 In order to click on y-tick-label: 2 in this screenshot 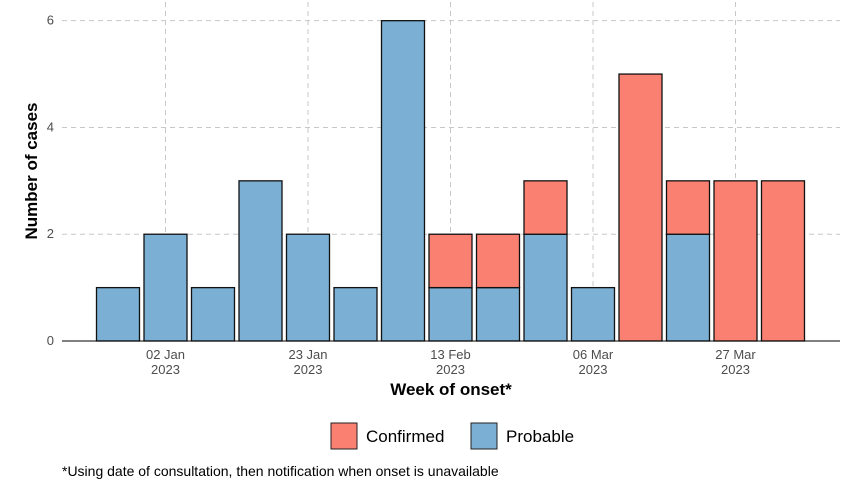, I will do `click(50, 233)`.